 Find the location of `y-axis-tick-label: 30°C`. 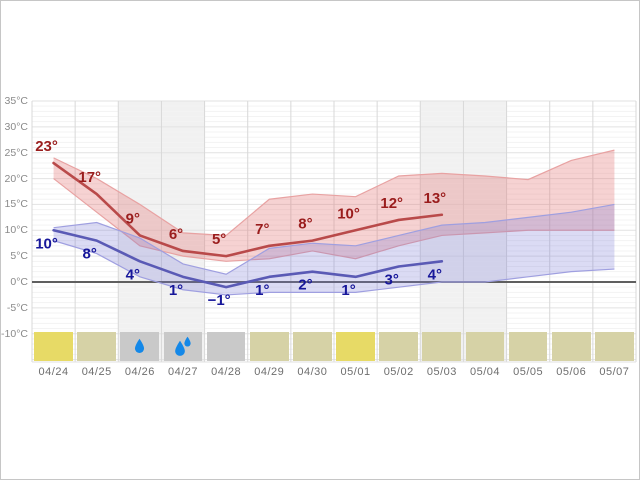

y-axis-tick-label: 30°C is located at coordinates (16, 126).